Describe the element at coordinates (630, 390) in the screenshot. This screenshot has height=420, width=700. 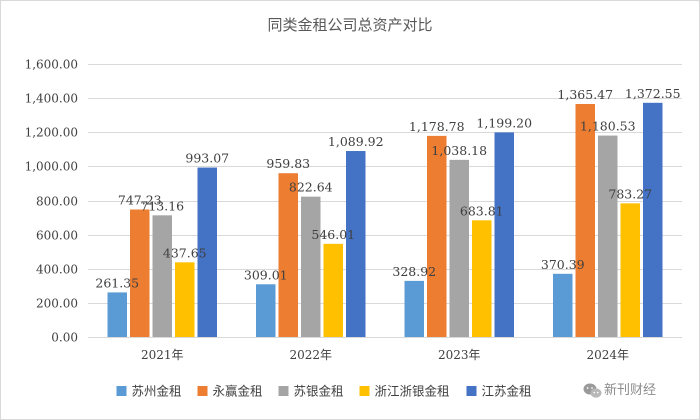
I see `watermark-text: 新刊财经` at that location.